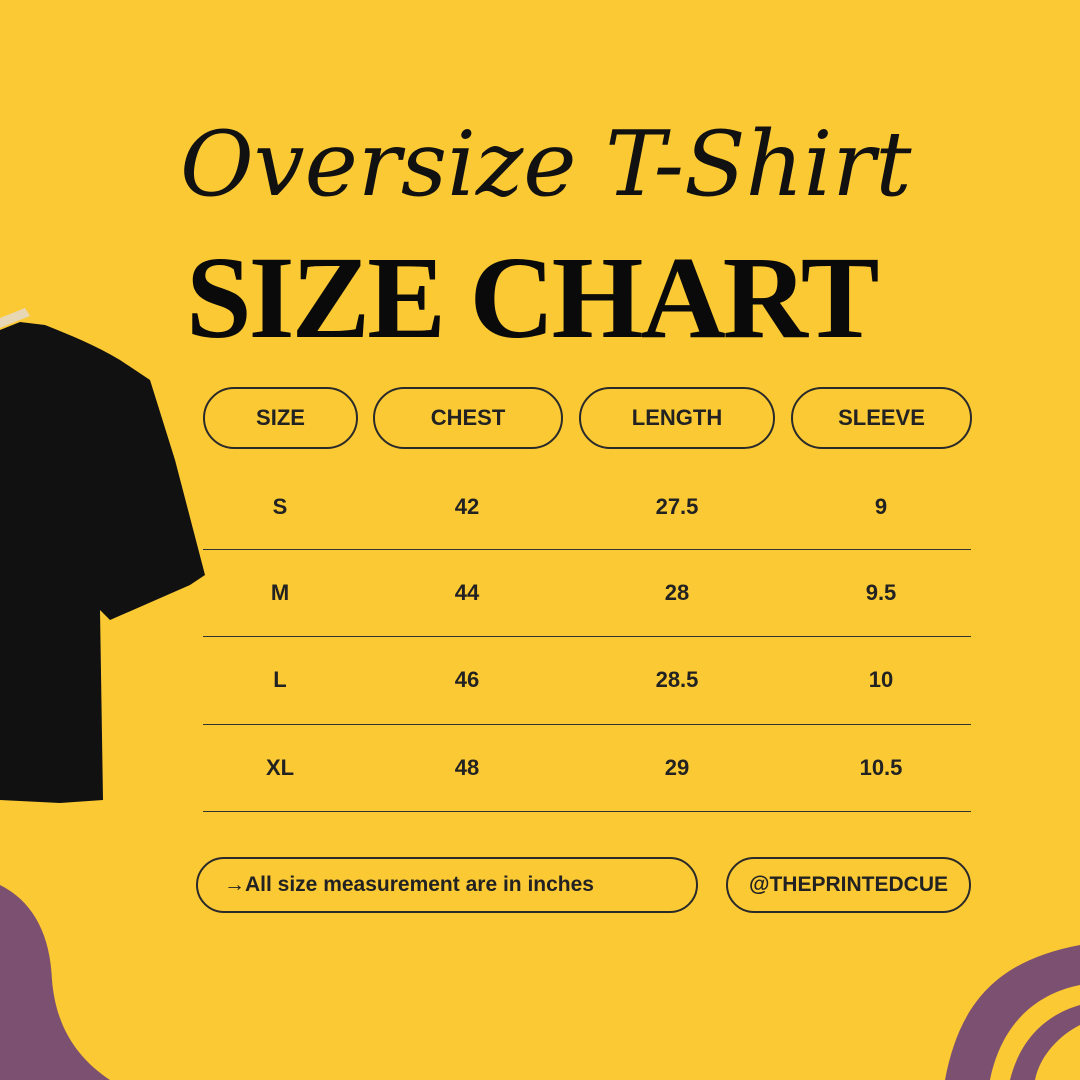 The height and width of the screenshot is (1080, 1080). I want to click on cell-sleeve: 10, so click(881, 679).